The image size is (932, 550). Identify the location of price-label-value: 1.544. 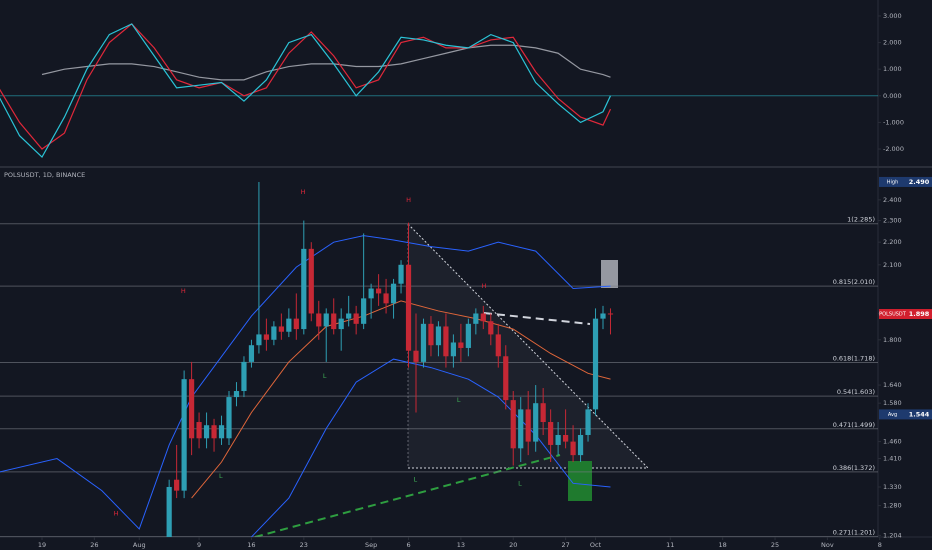
(919, 414).